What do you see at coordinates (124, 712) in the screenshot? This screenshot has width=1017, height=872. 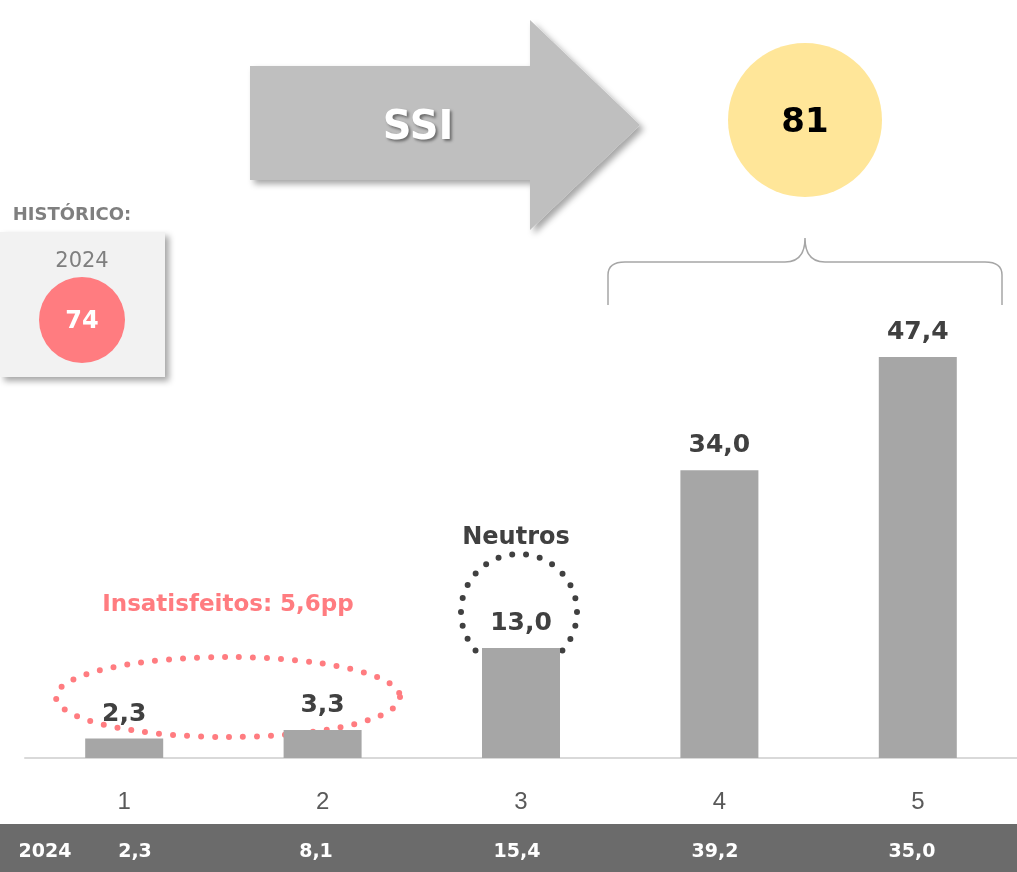 I see `data-label: 2,3` at bounding box center [124, 712].